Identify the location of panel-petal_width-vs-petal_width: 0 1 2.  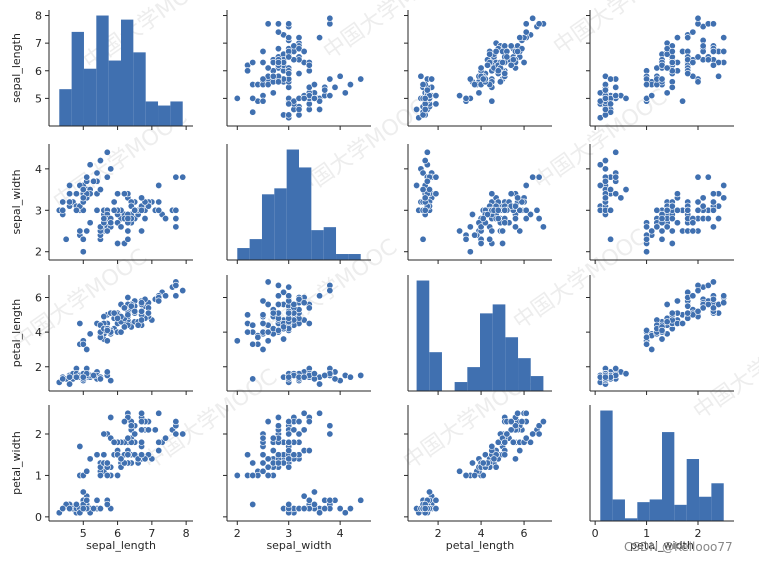
(661, 472).